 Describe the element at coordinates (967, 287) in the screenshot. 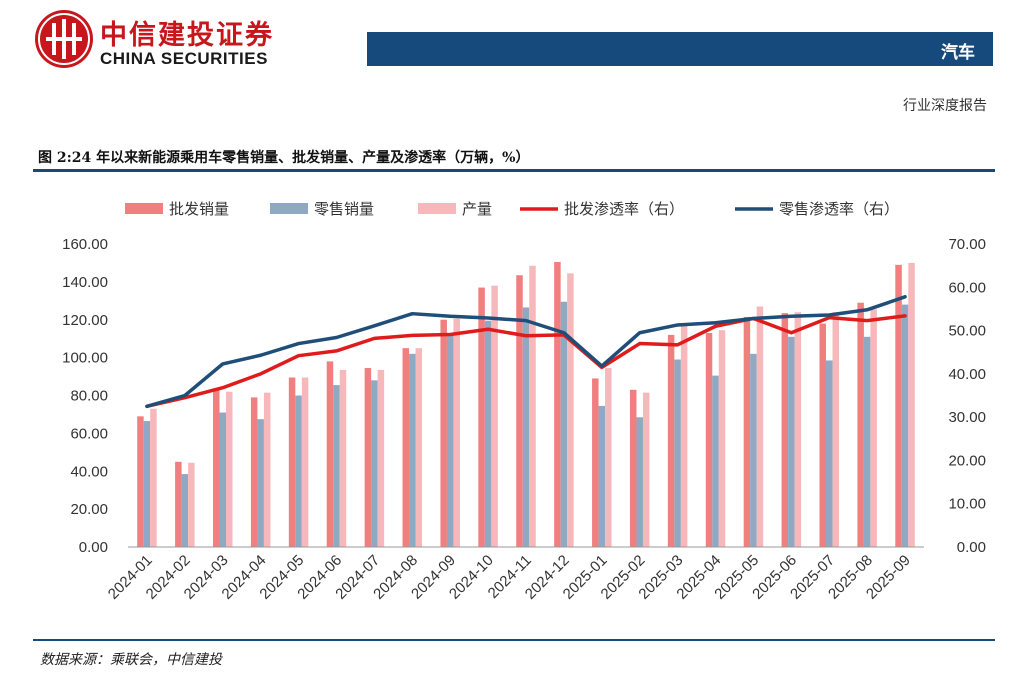

I see `right-y-tick-label: 60.00` at that location.